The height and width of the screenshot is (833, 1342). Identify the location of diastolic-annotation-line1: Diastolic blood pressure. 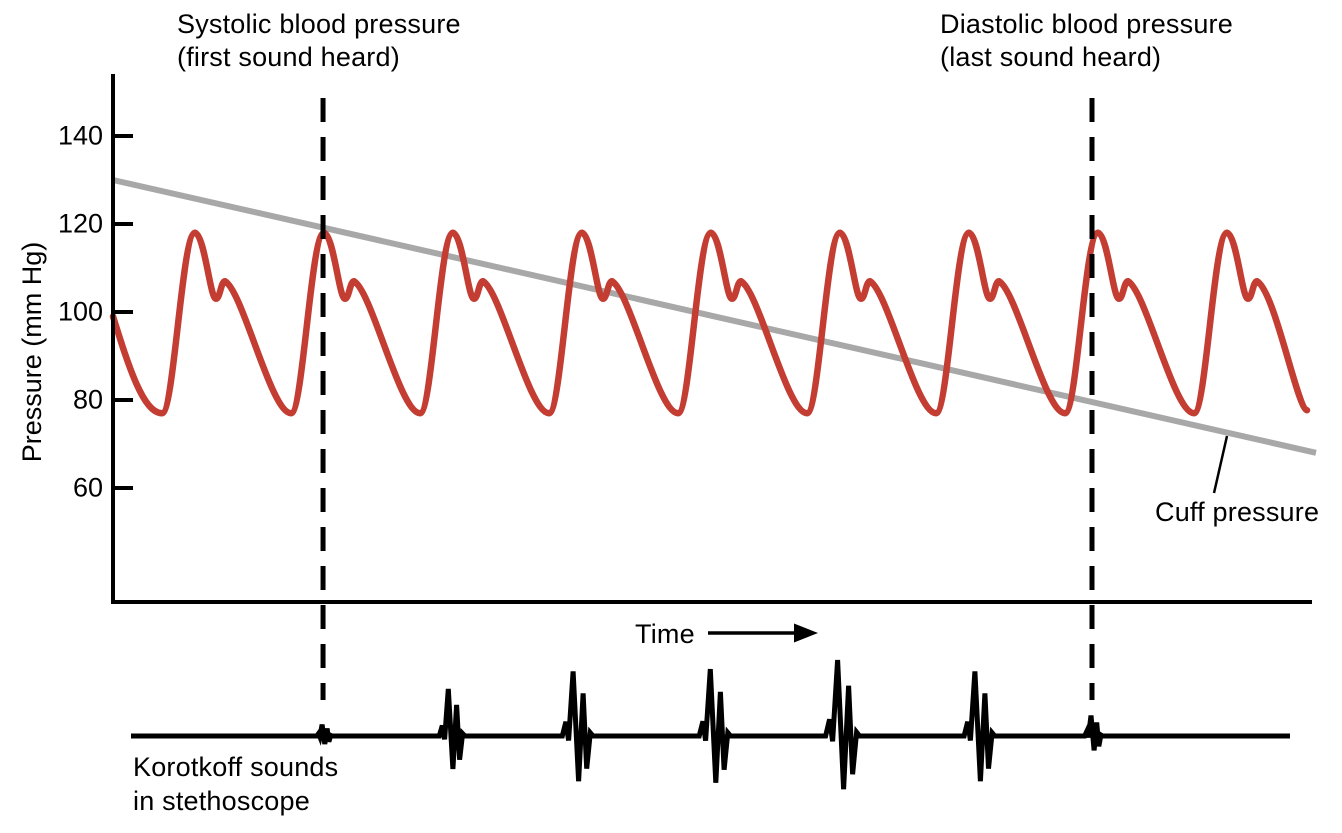
(1086, 24).